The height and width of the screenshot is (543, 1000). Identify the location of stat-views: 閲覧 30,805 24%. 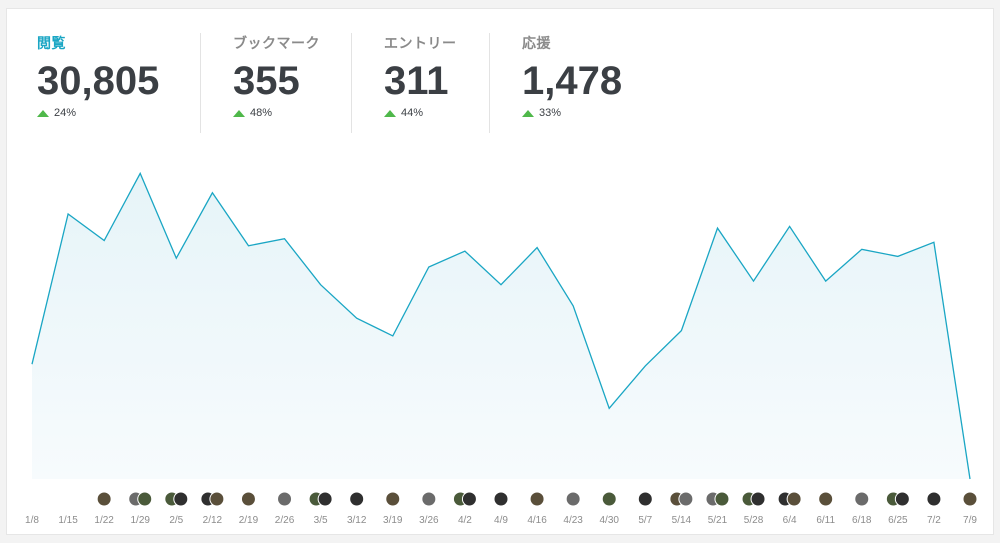
(98, 83).